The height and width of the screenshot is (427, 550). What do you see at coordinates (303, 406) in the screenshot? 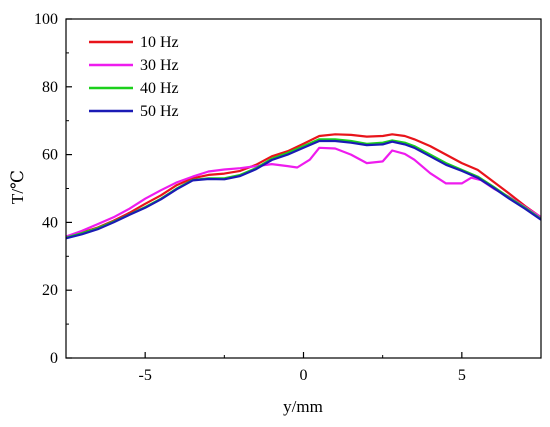
I see `x-axis-title: y/mm` at bounding box center [303, 406].